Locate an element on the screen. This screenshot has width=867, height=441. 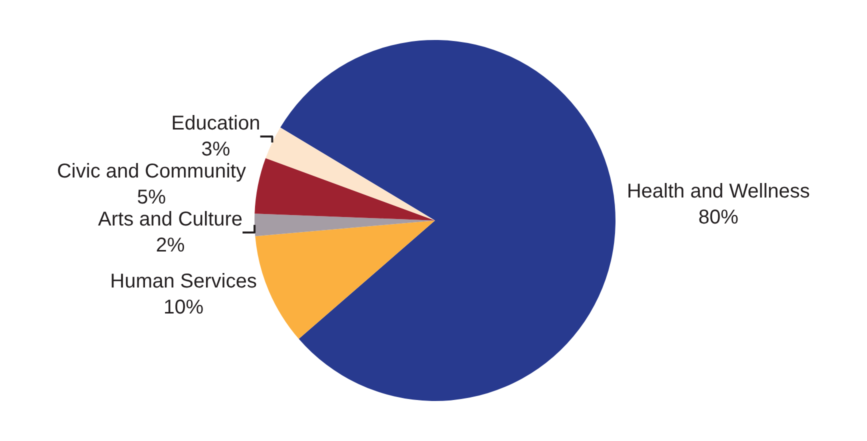
data-label: 10% is located at coordinates (183, 307).